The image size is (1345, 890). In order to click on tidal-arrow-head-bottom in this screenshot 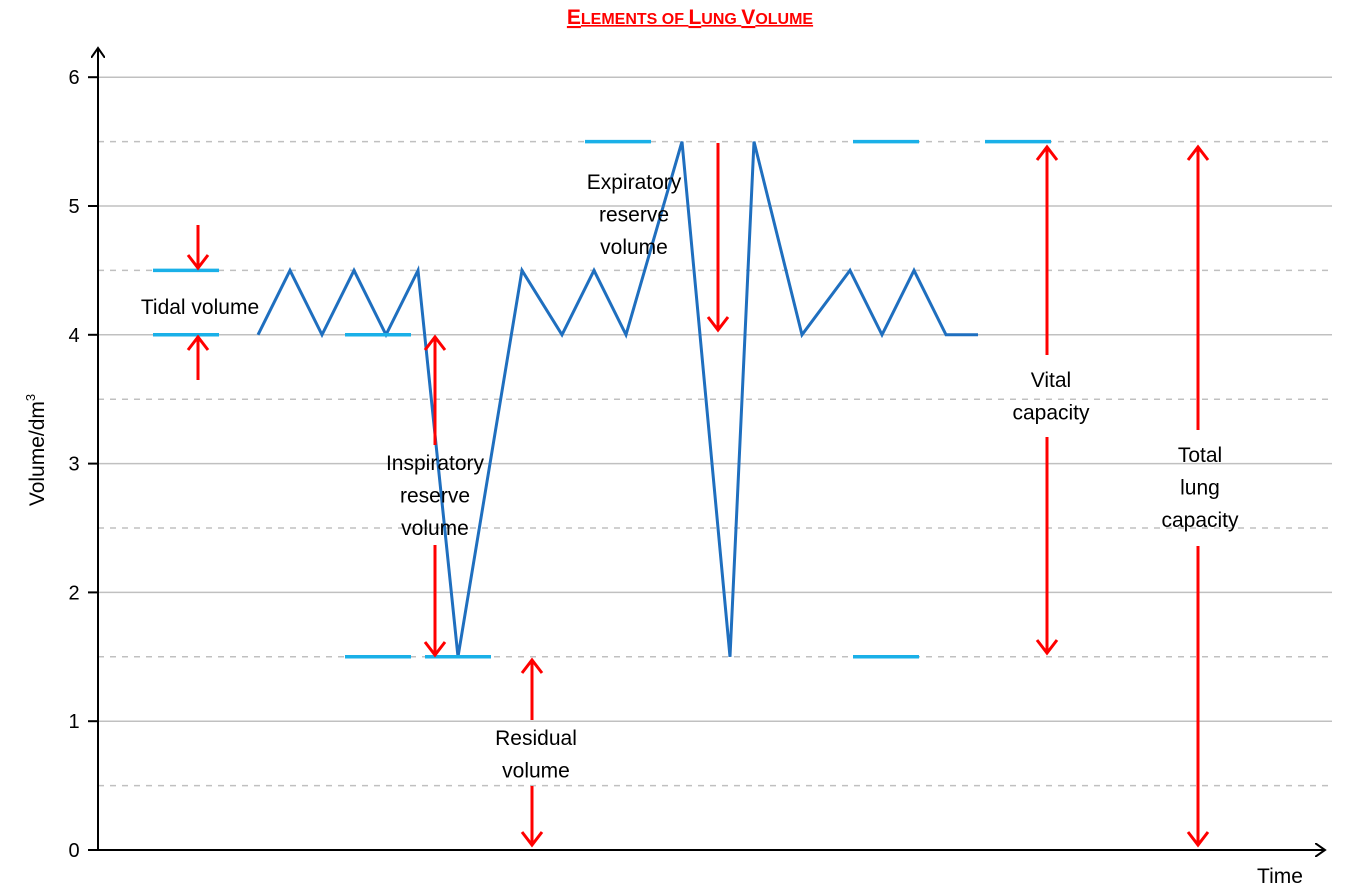, I will do `click(198, 342)`.